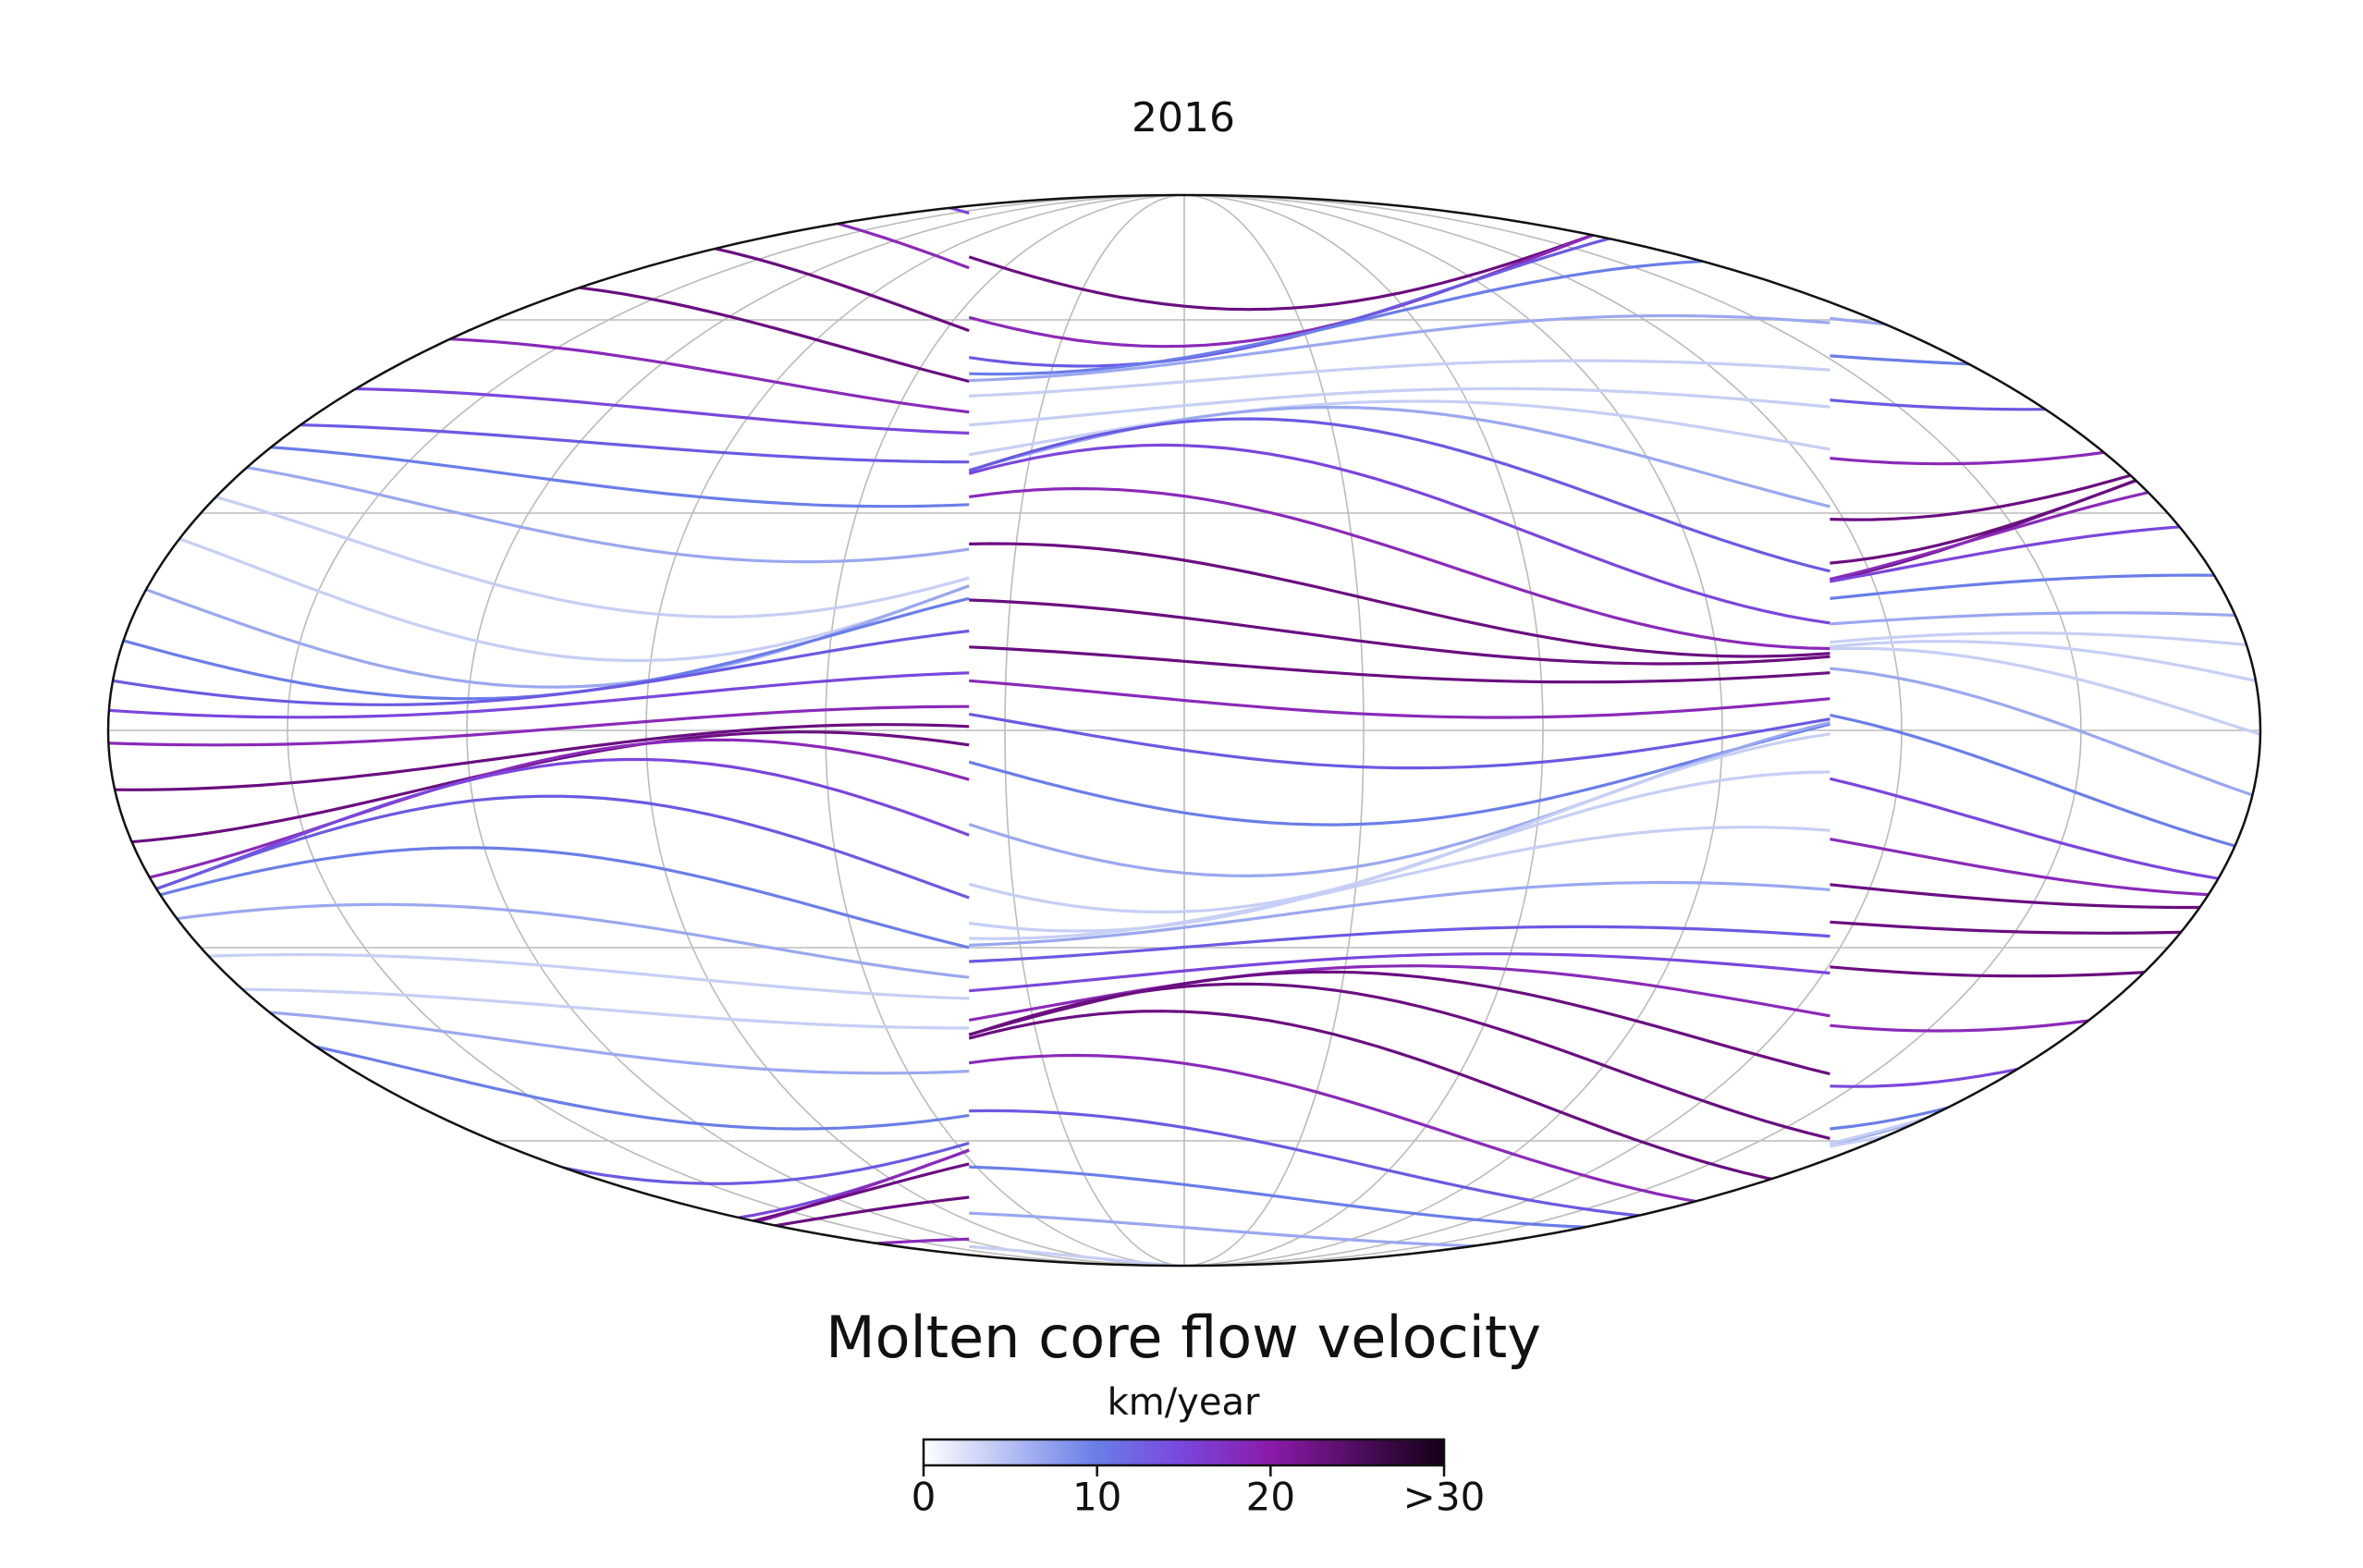 This screenshot has width=2363, height=1568. Describe the element at coordinates (1270, 1498) in the screenshot. I see `colorbar-tick-label: 20` at that location.